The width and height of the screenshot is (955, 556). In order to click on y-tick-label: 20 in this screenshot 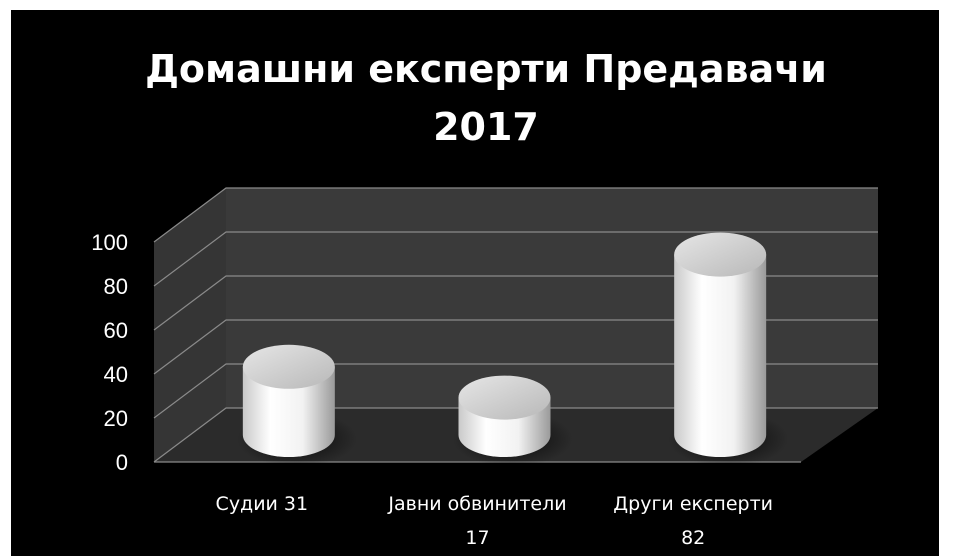, I will do `click(116, 418)`.